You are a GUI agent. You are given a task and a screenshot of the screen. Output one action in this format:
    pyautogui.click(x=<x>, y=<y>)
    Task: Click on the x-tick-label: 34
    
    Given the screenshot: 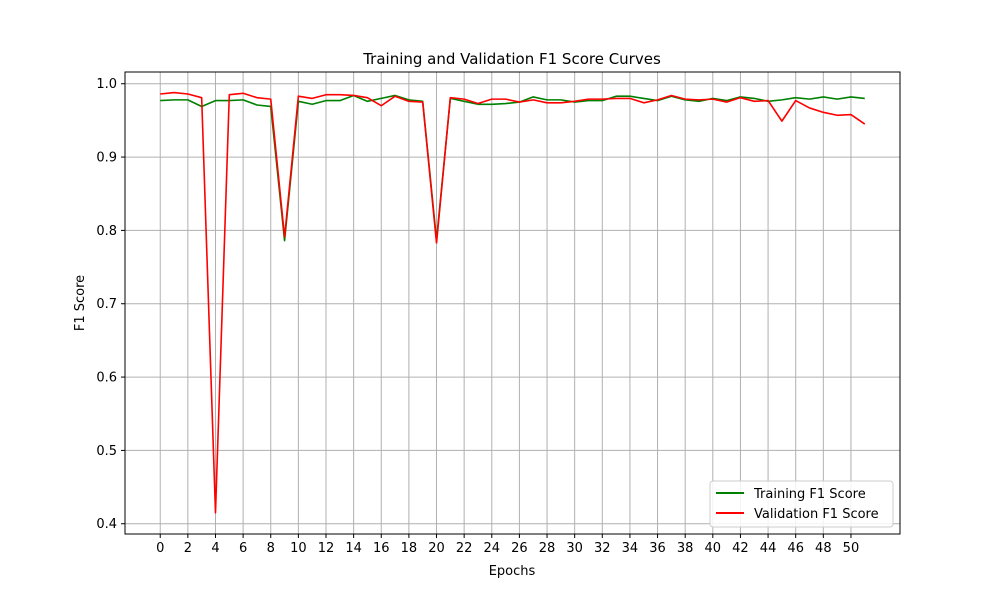 What is the action you would take?
    pyautogui.click(x=630, y=548)
    